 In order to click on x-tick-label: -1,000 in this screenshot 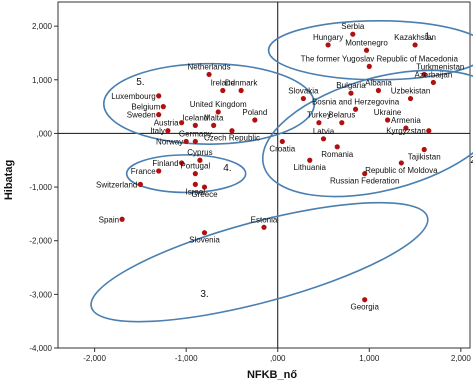, I will do `click(186, 358)`.